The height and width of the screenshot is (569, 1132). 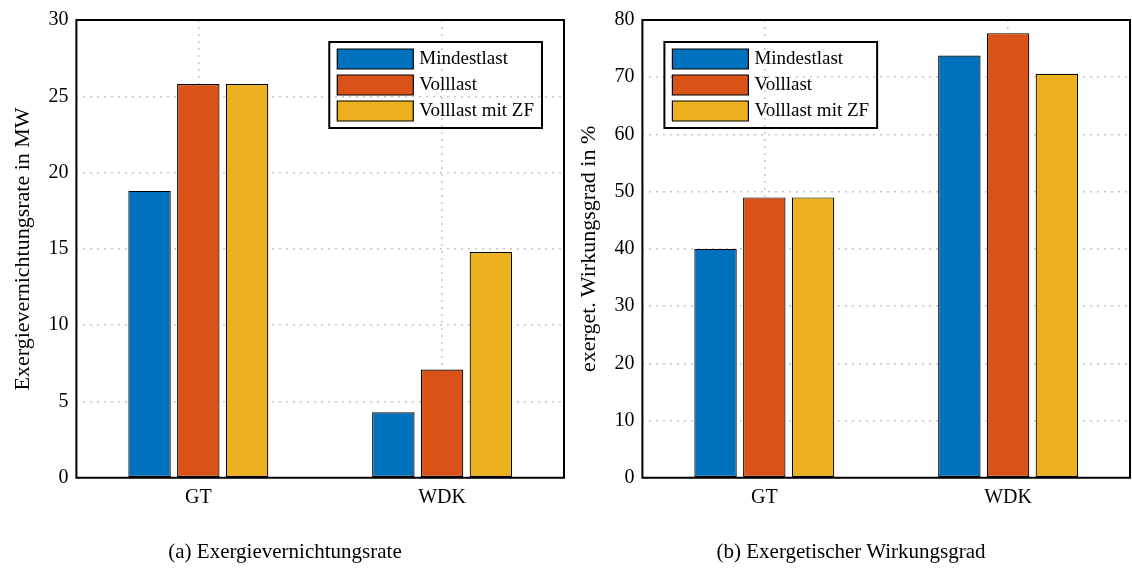 What do you see at coordinates (58, 94) in the screenshot?
I see `y-tick-label: 25` at bounding box center [58, 94].